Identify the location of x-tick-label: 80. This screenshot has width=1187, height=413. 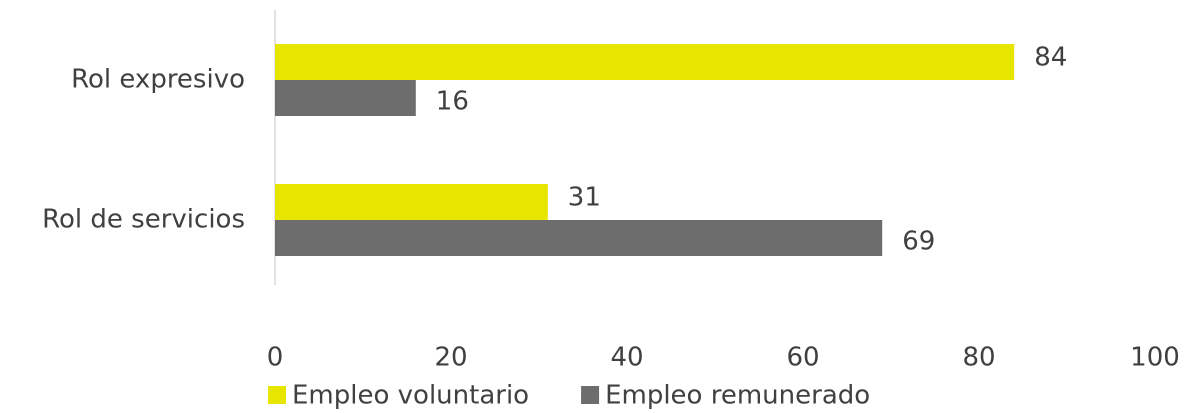
(978, 358).